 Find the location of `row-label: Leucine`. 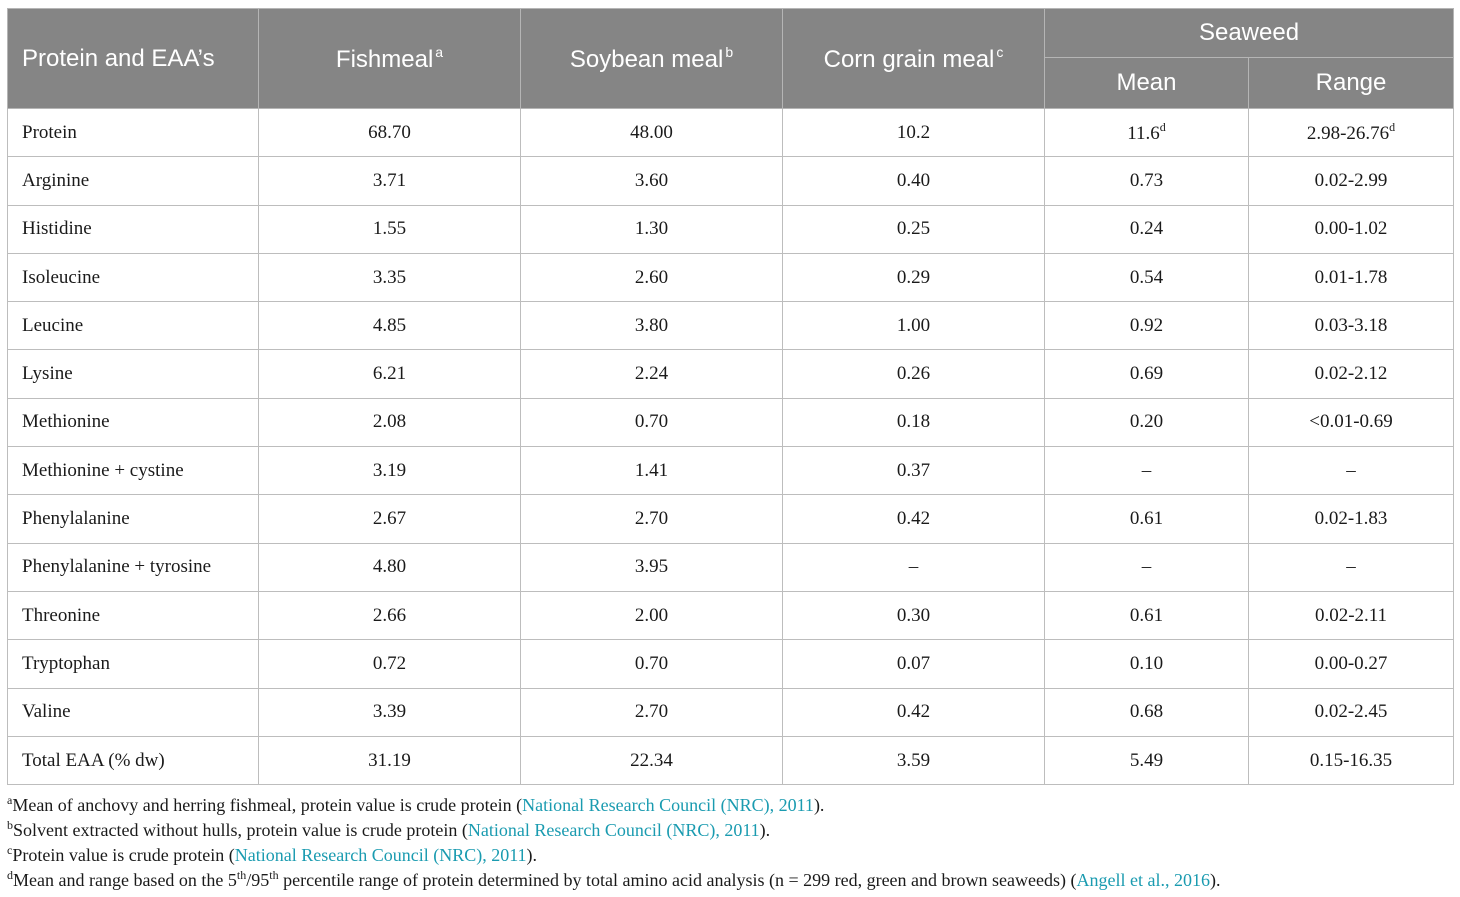

row-label: Leucine is located at coordinates (133, 326).